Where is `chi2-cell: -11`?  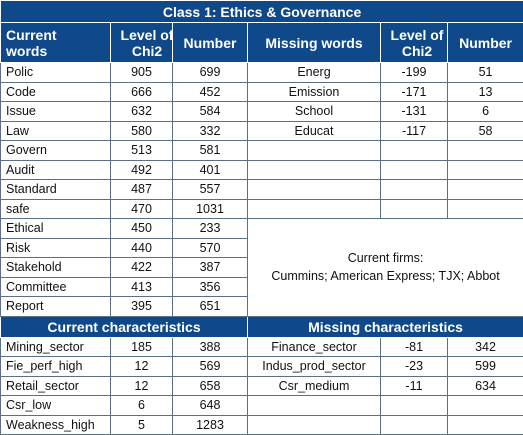 chi2-cell: -11 is located at coordinates (414, 385).